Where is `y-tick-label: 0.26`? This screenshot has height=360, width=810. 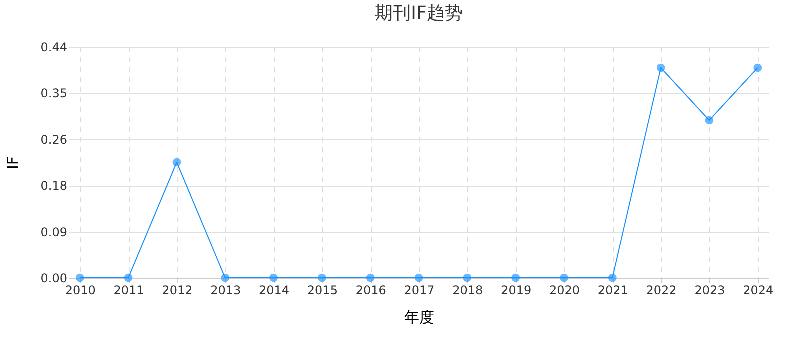 y-tick-label: 0.26 is located at coordinates (54, 139).